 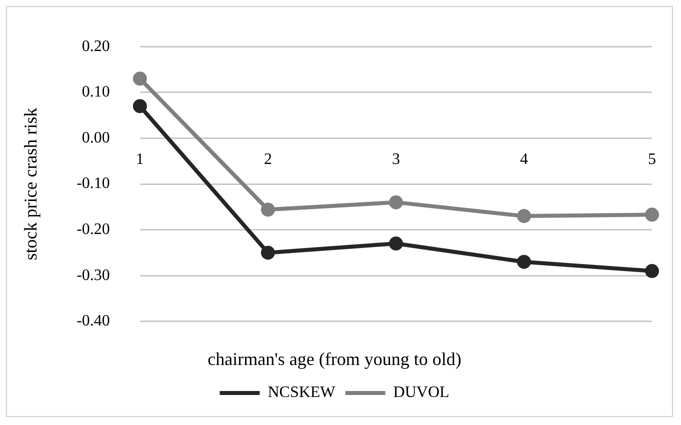 I want to click on x-tick-label: 2, so click(x=268, y=159).